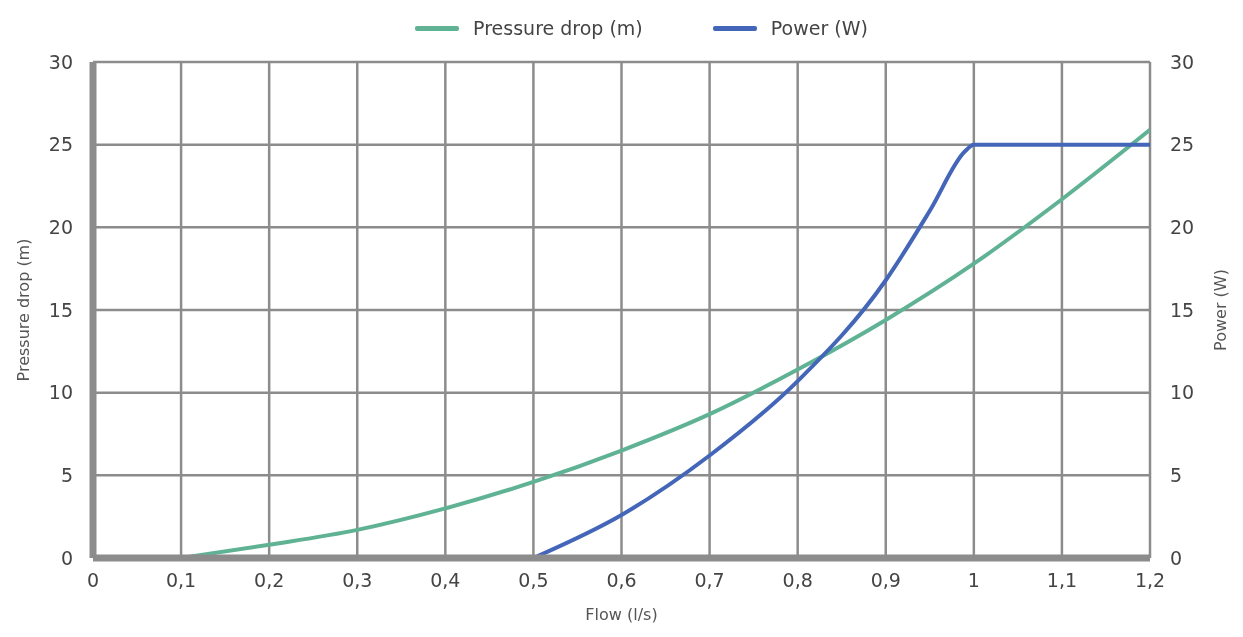 Image resolution: width=1243 pixels, height=637 pixels. I want to click on x-tick-label: 0,1, so click(181, 580).